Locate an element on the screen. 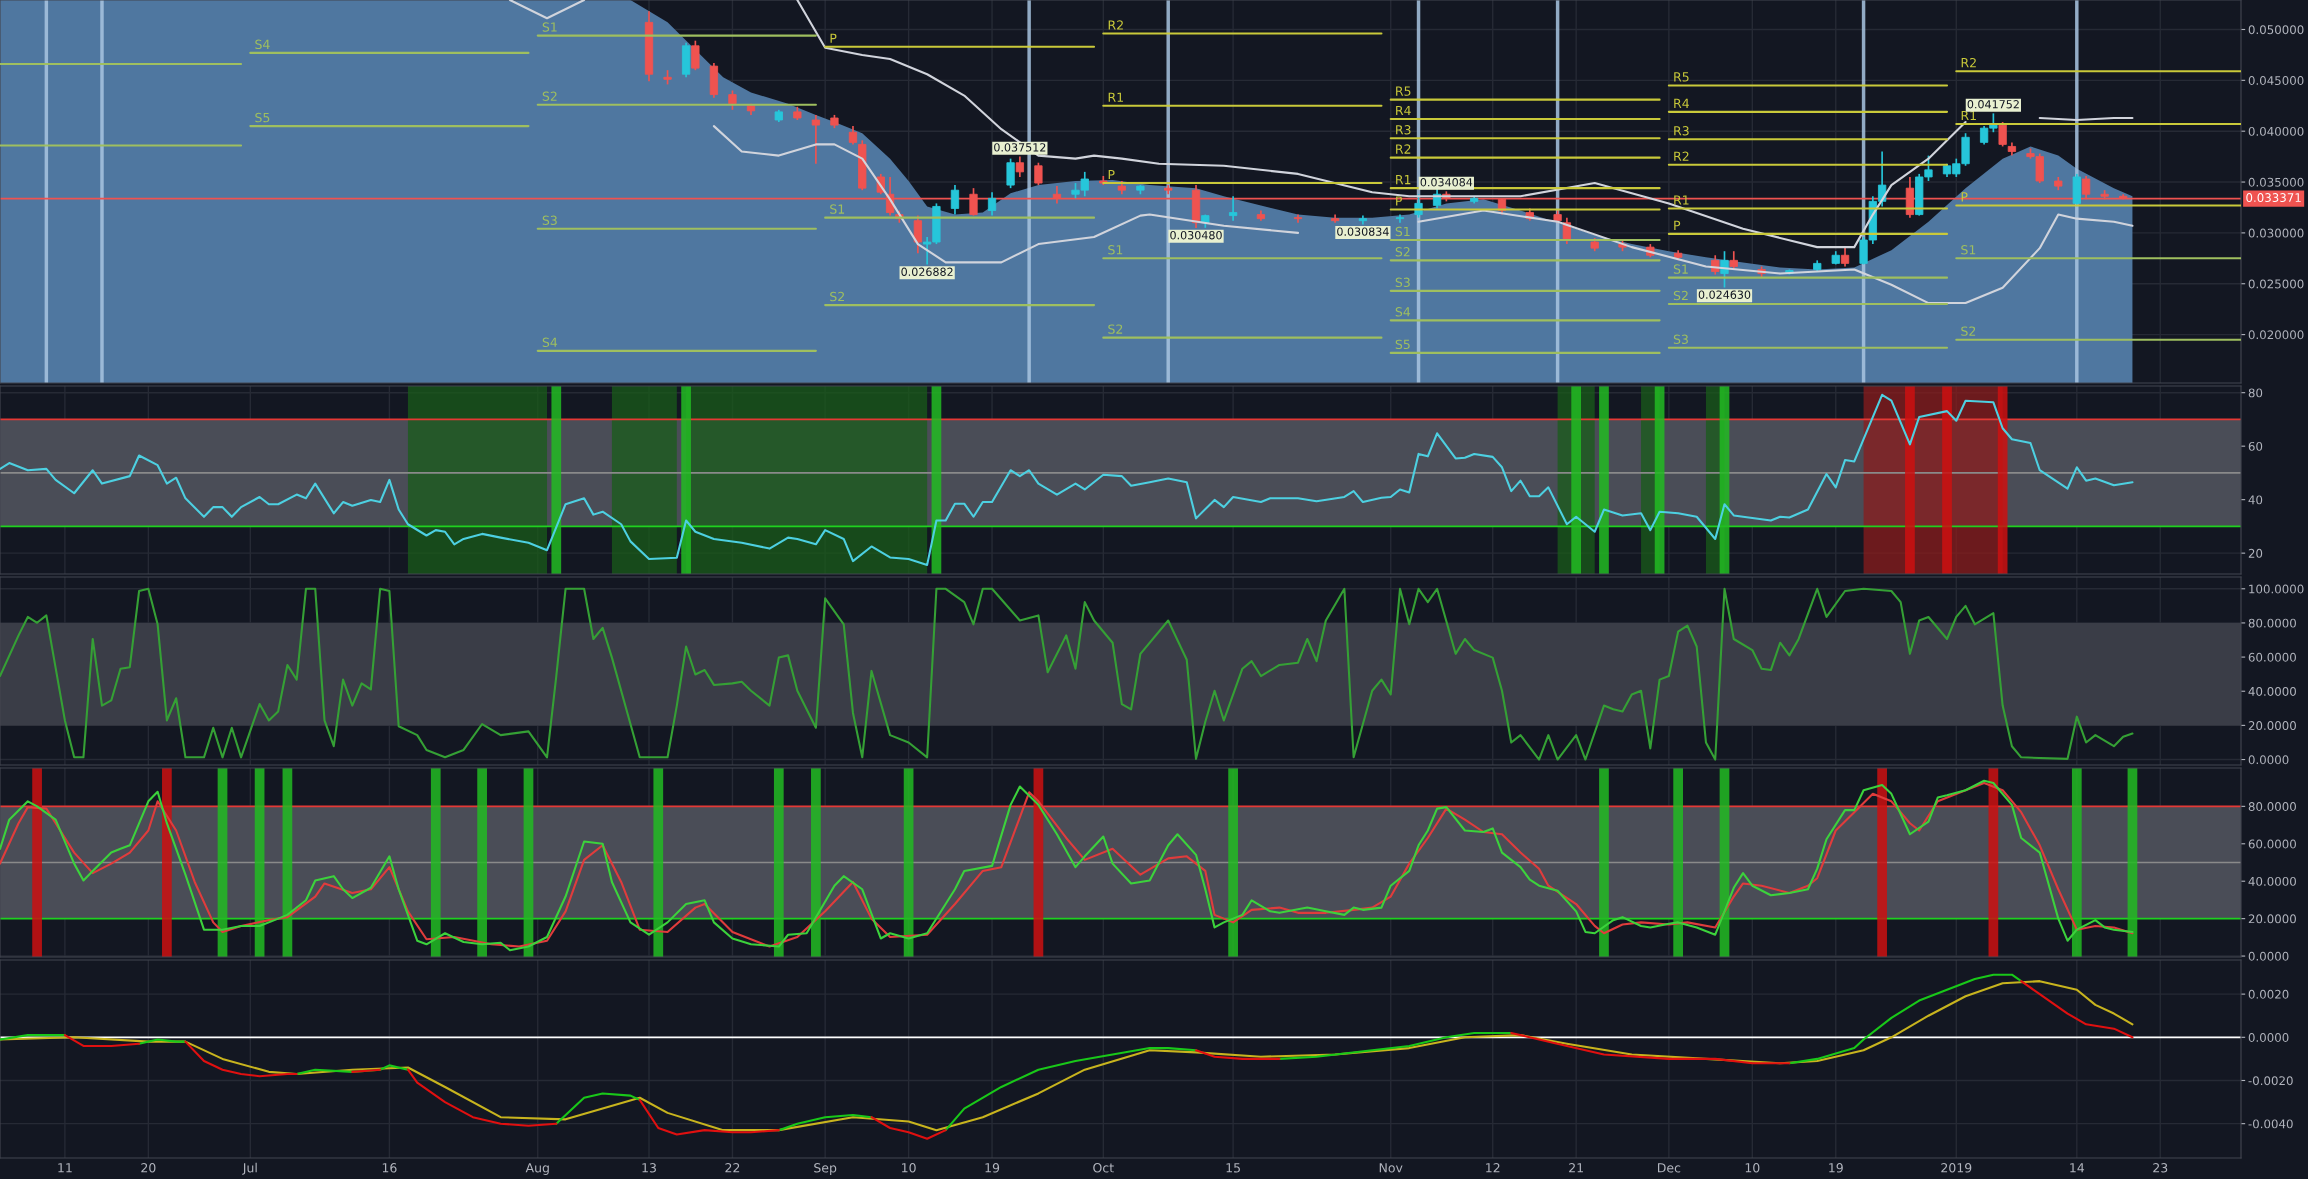  y-tick-label: 0.0020 is located at coordinates (2268, 994).